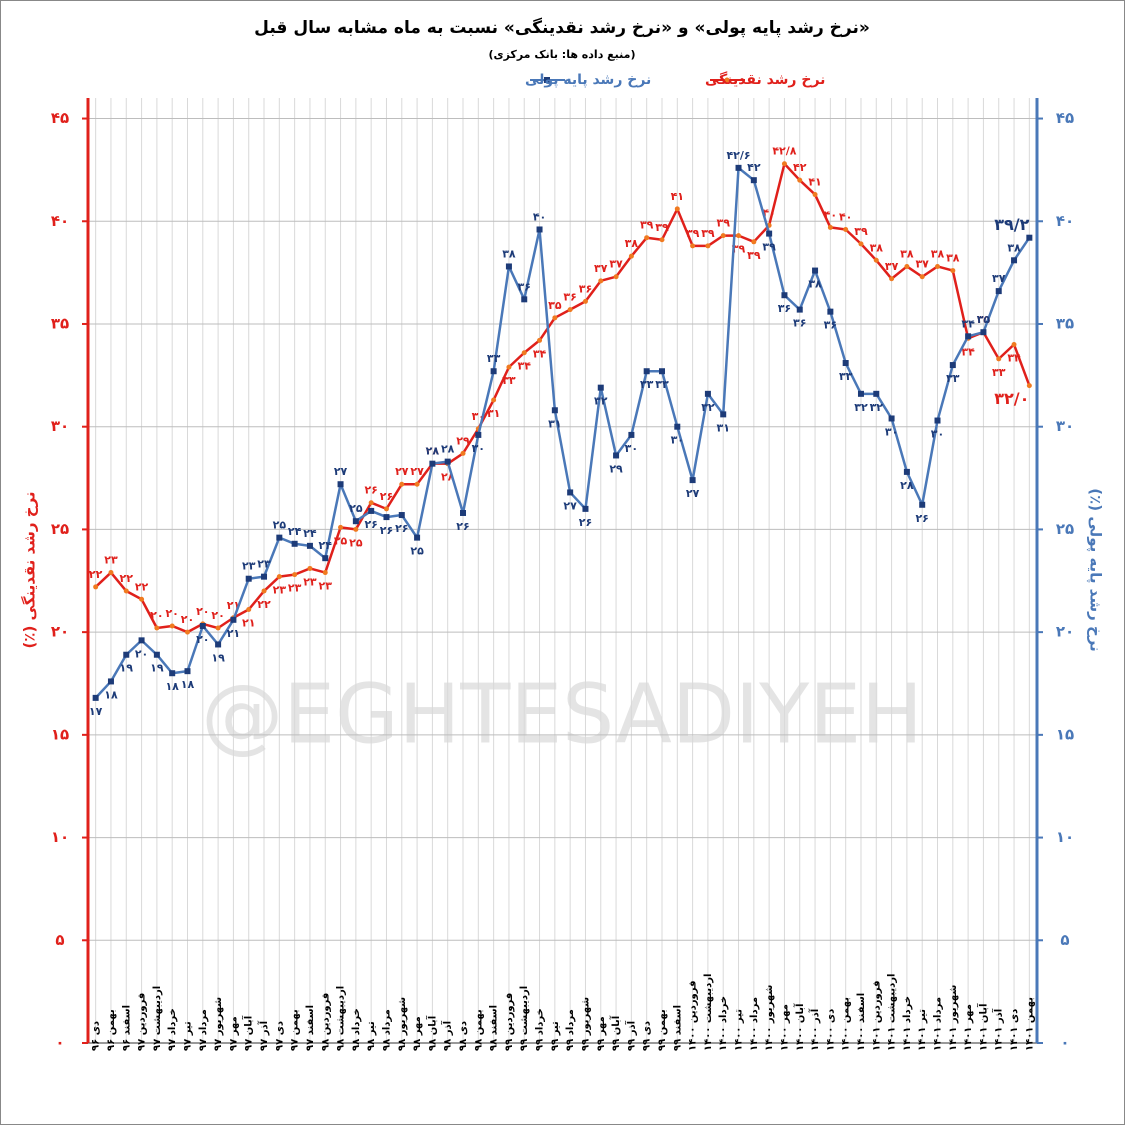 The width and height of the screenshot is (1125, 1125). Describe the element at coordinates (111, 694) in the screenshot. I see `data-label: ۱۸` at that location.